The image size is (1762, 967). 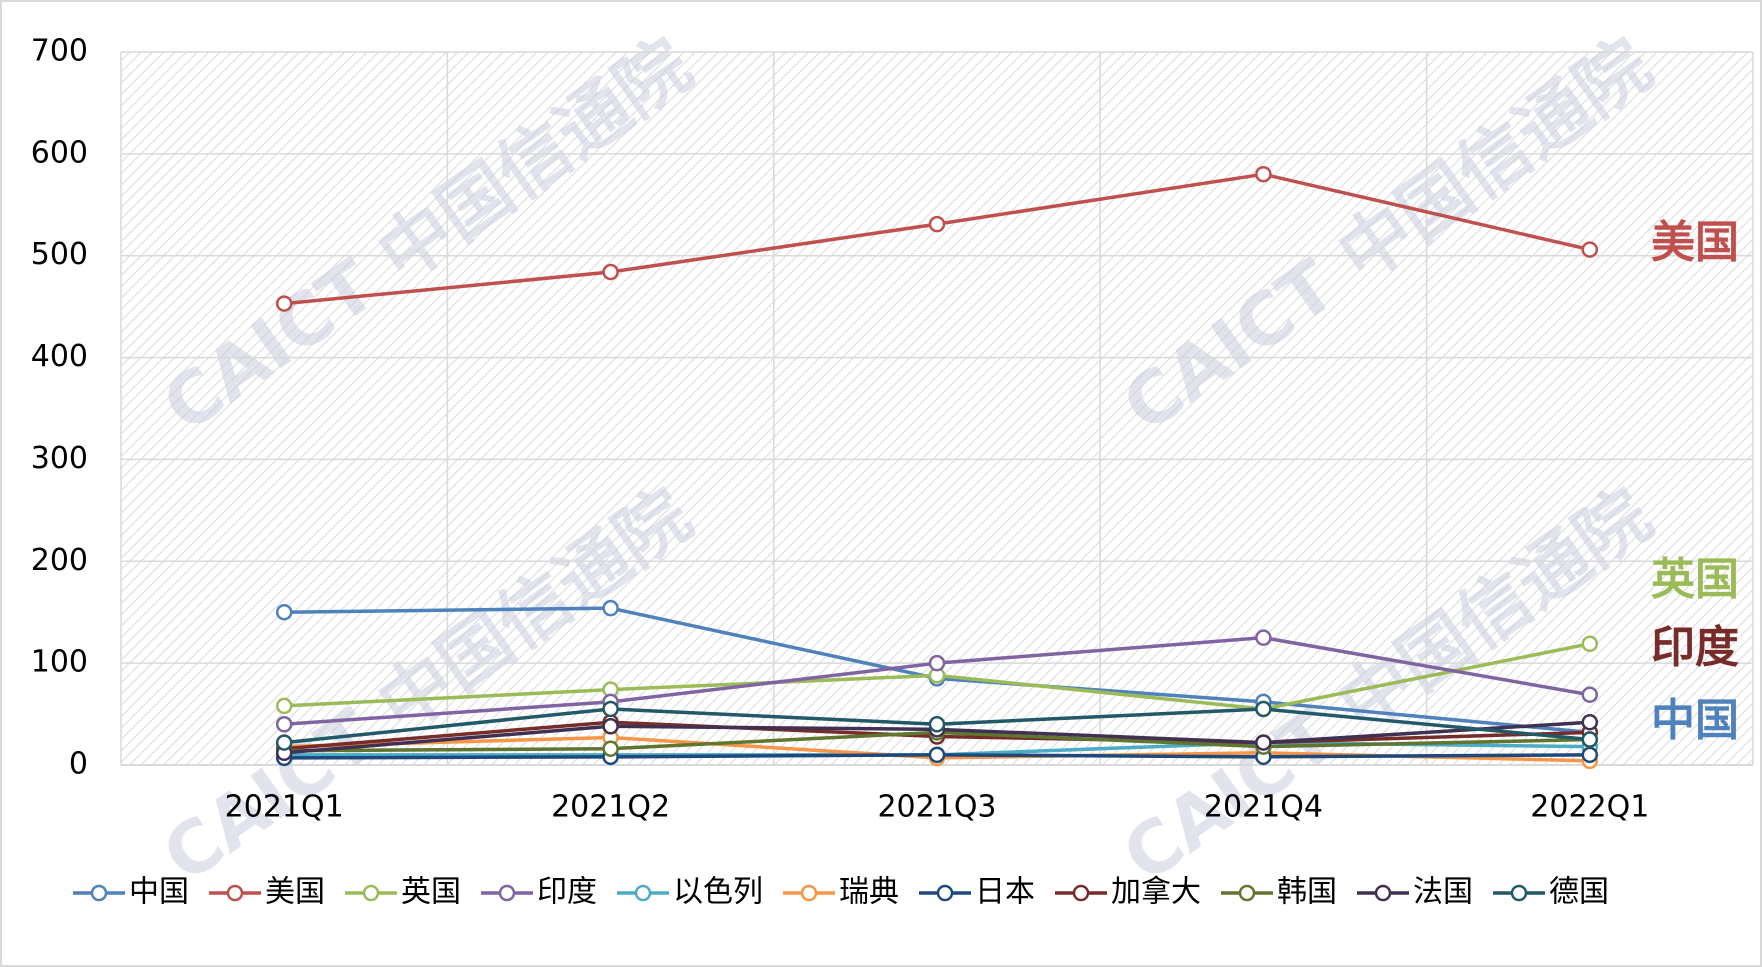 What do you see at coordinates (1443, 892) in the screenshot?
I see `legend-label: 法国` at bounding box center [1443, 892].